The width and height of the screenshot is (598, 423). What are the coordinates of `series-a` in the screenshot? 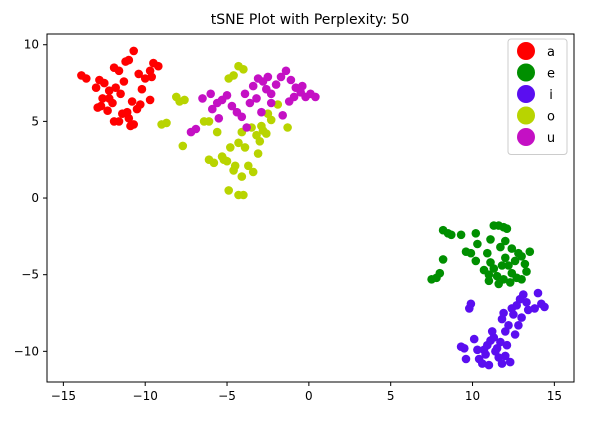 It's located at (120, 88).